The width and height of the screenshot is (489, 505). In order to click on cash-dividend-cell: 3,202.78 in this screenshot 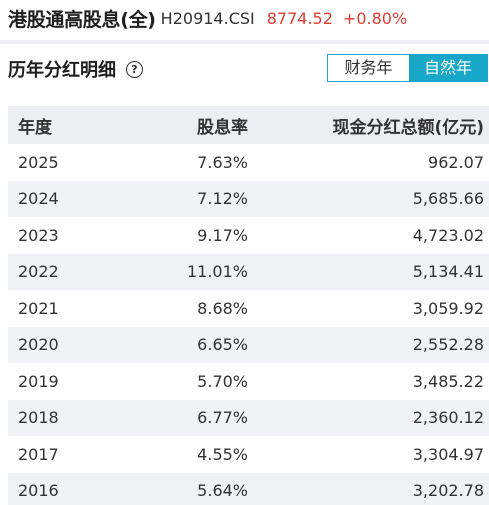, I will do `click(448, 491)`.